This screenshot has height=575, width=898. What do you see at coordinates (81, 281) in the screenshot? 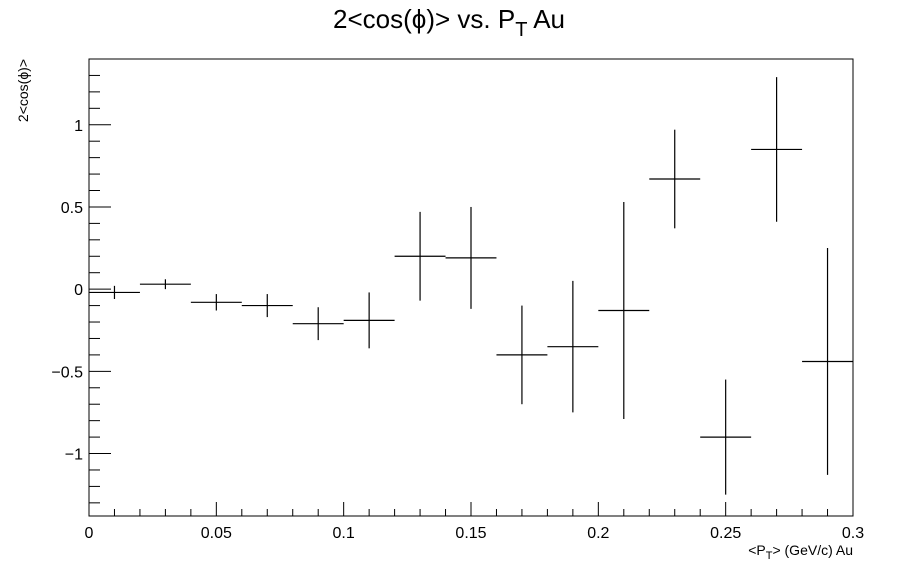
I see `y-axis: −1 −0.5 0 0.5 1` at bounding box center [81, 281].